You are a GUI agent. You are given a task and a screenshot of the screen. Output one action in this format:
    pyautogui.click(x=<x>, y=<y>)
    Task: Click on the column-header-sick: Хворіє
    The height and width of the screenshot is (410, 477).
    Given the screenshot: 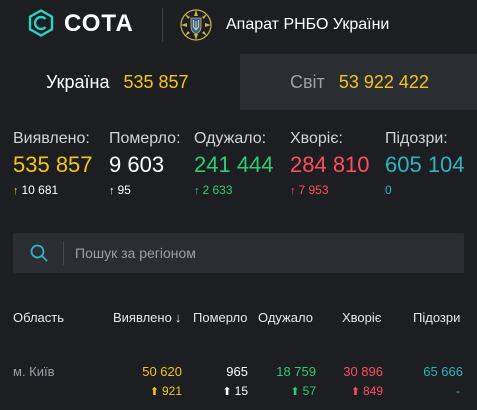 What is the action you would take?
    pyautogui.click(x=362, y=317)
    